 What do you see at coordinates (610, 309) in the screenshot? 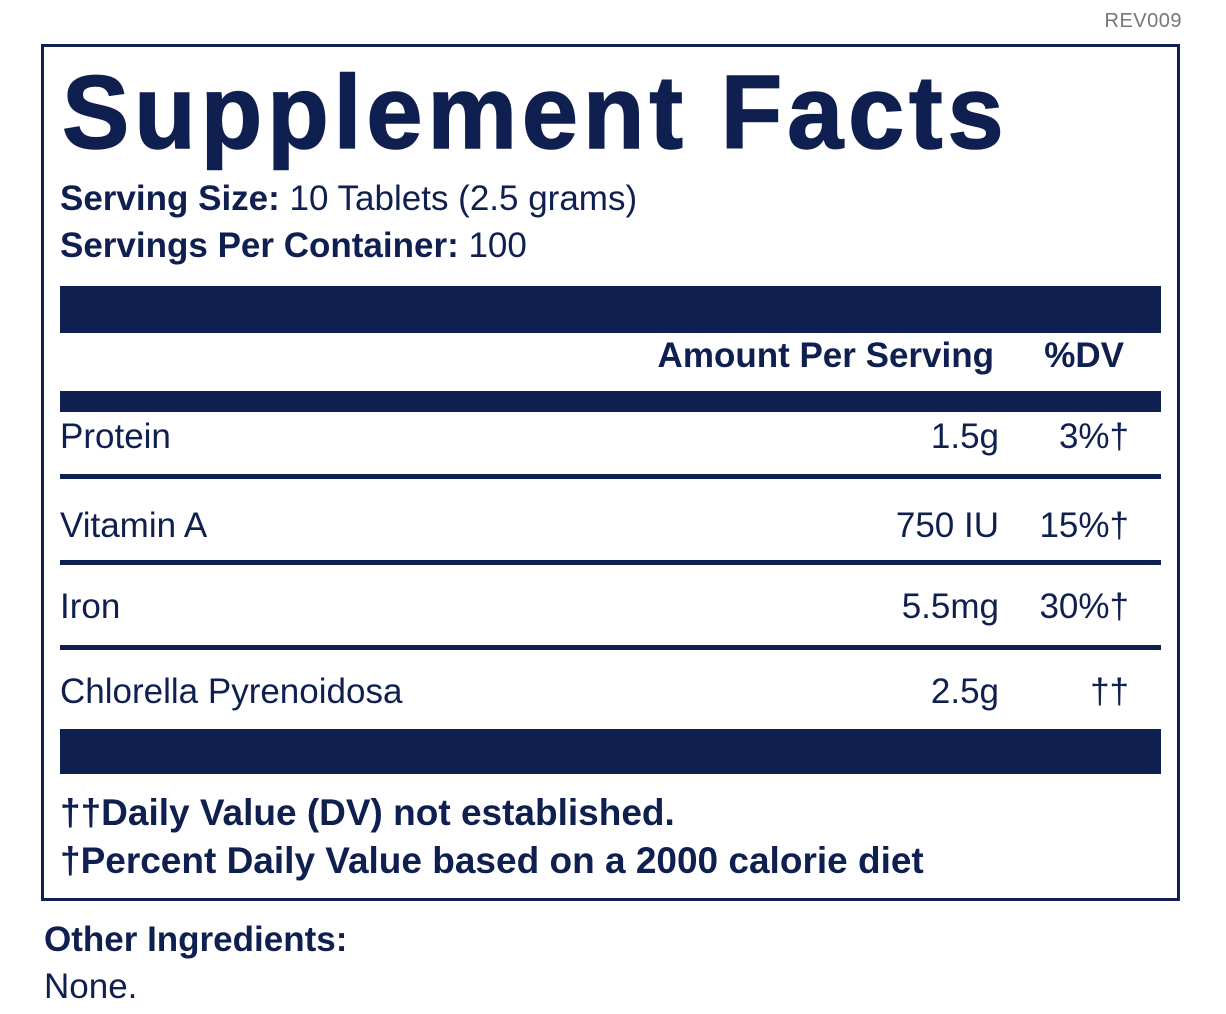
I see `thick-divider-top` at bounding box center [610, 309].